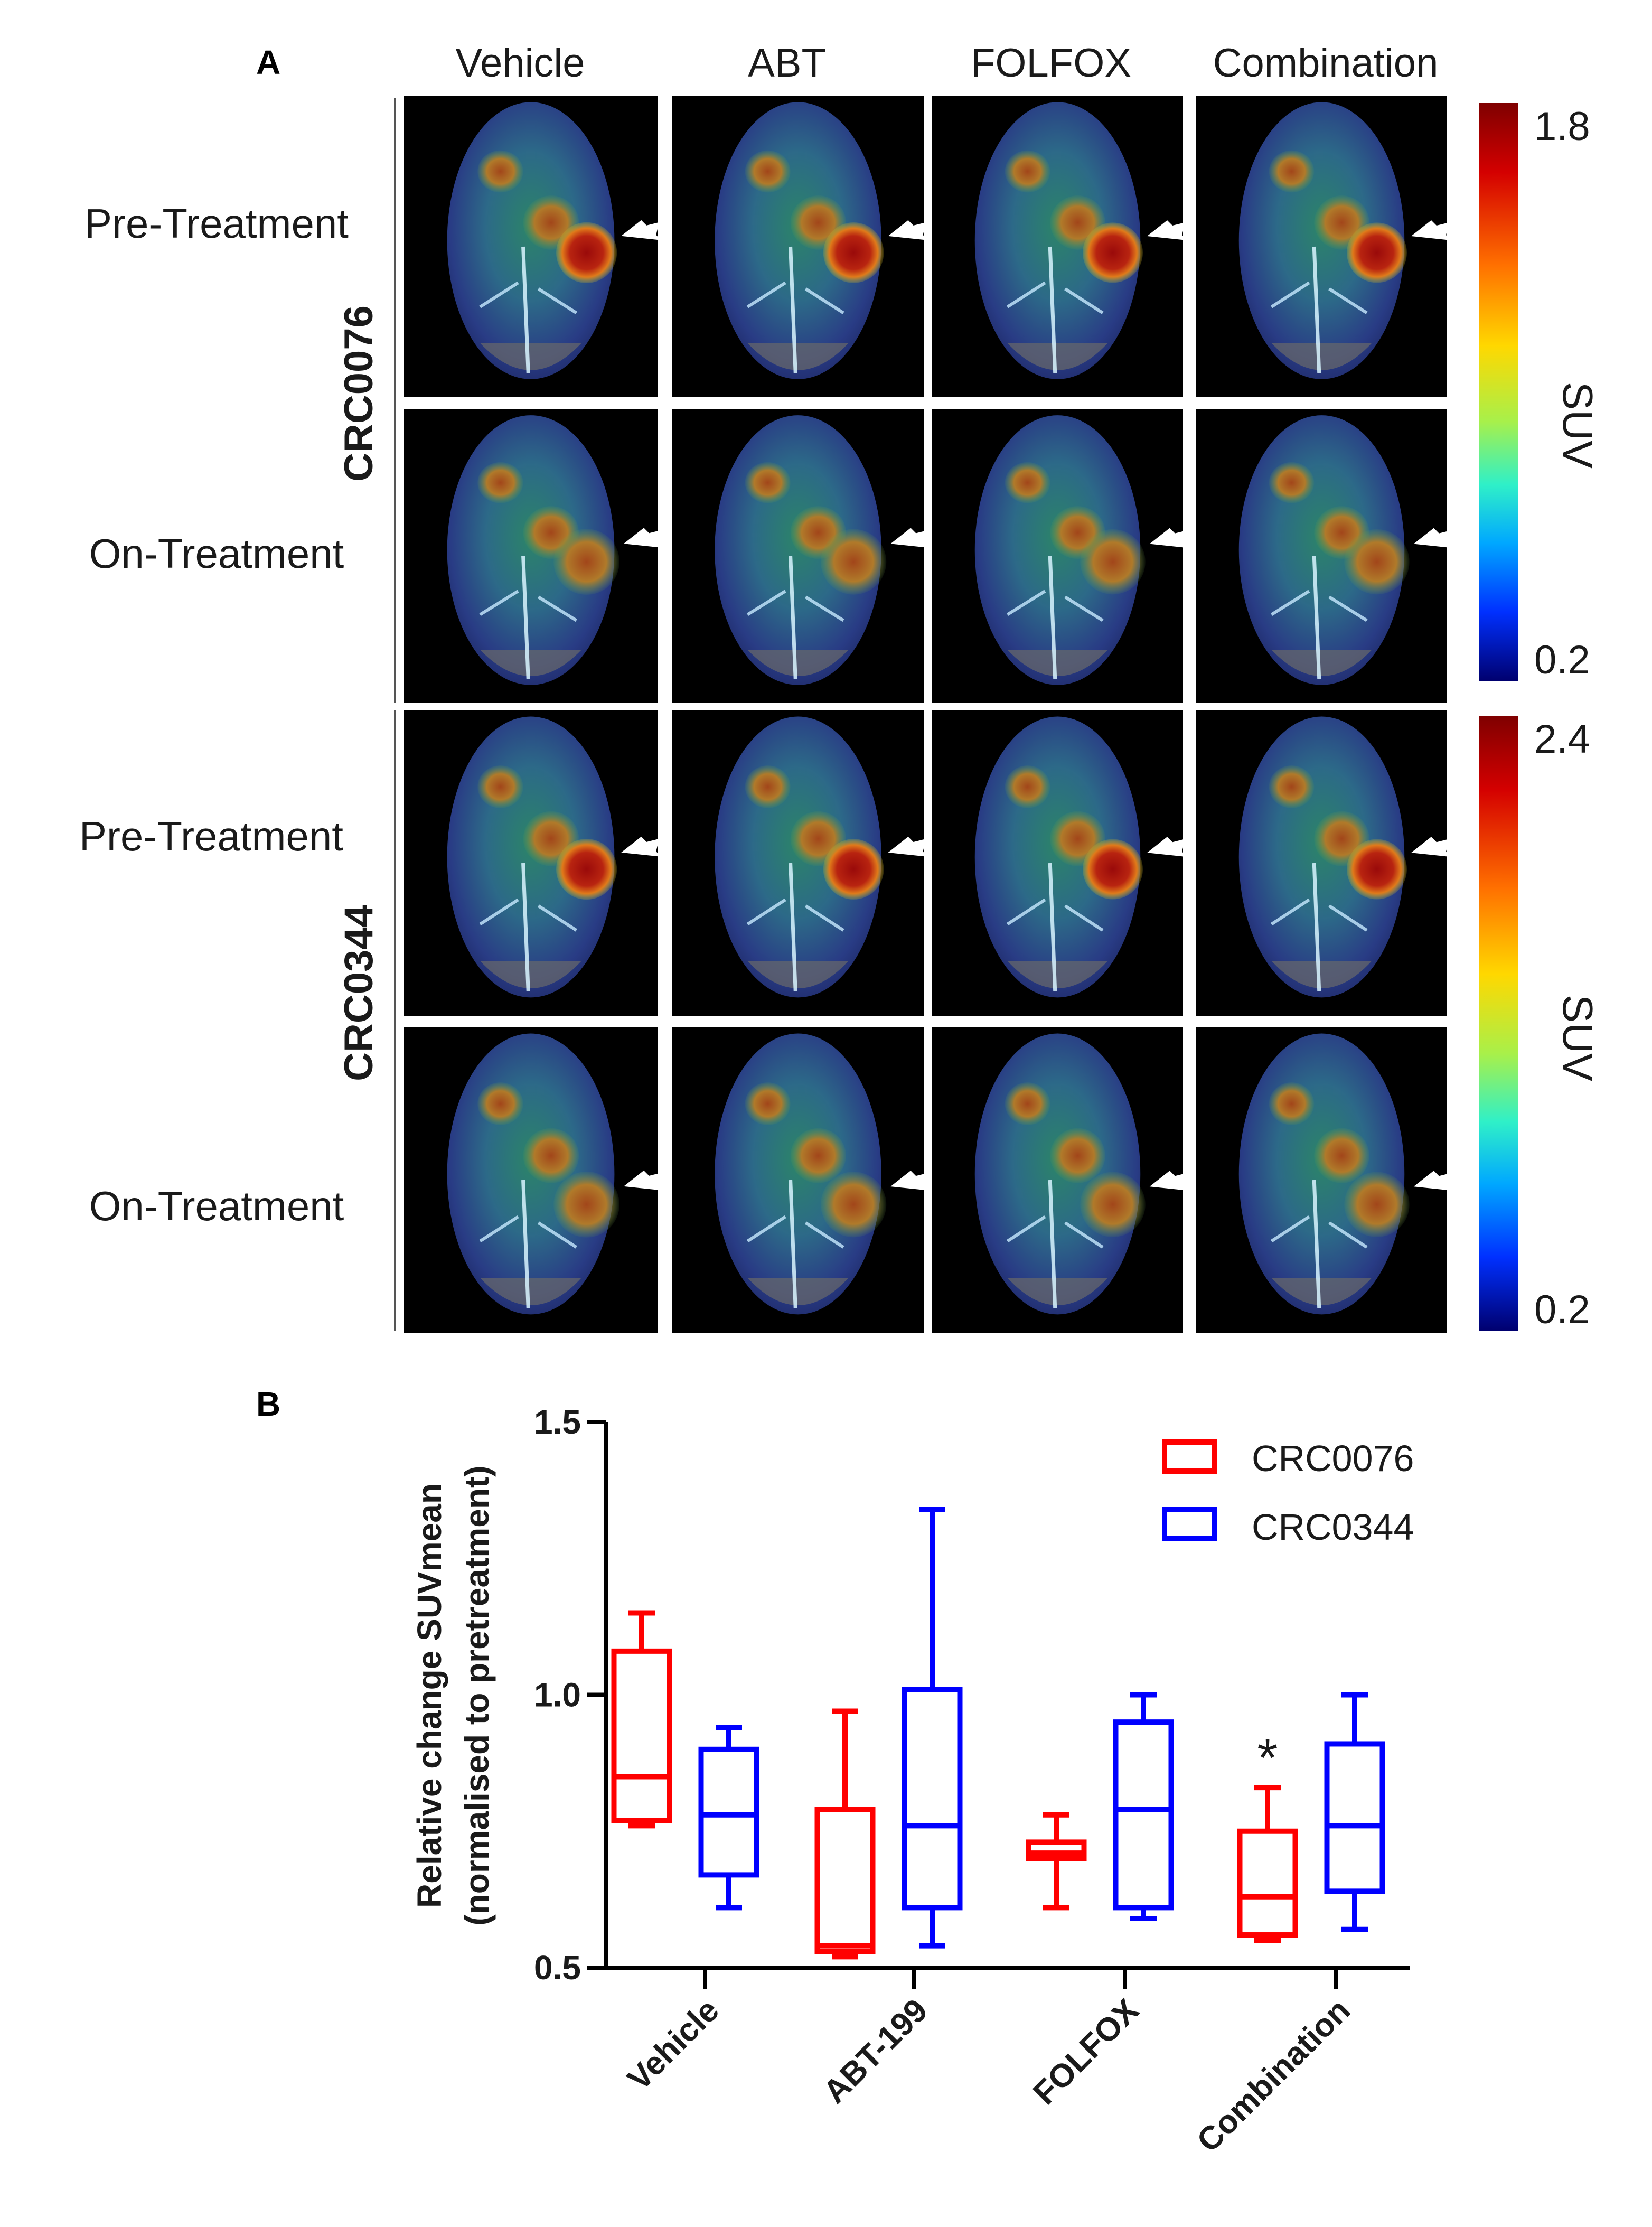  Describe the element at coordinates (1562, 1309) in the screenshot. I see `colorbar-crc0344-min: 0.2` at that location.